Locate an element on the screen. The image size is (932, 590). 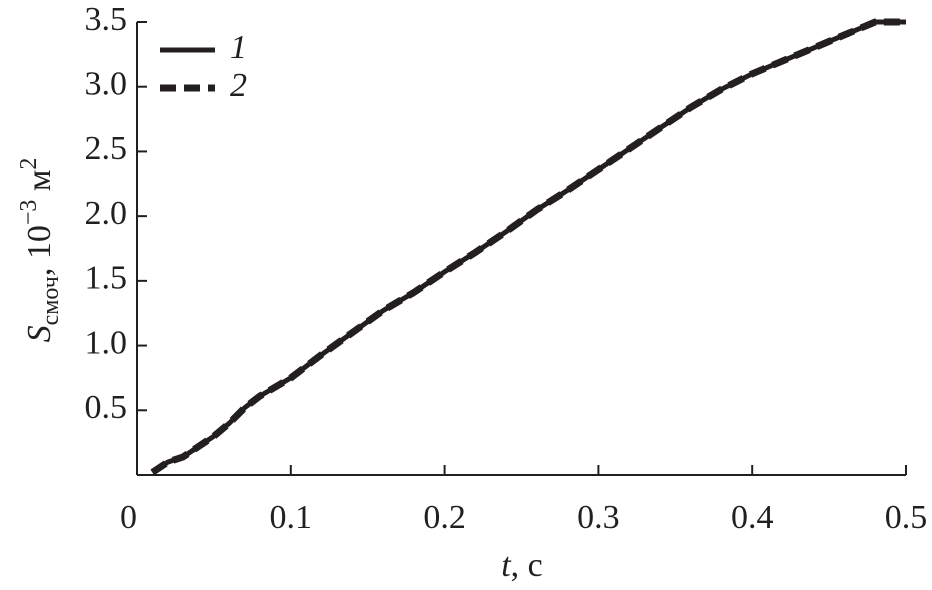
y-tick-label: 2.5 is located at coordinates (106, 148).